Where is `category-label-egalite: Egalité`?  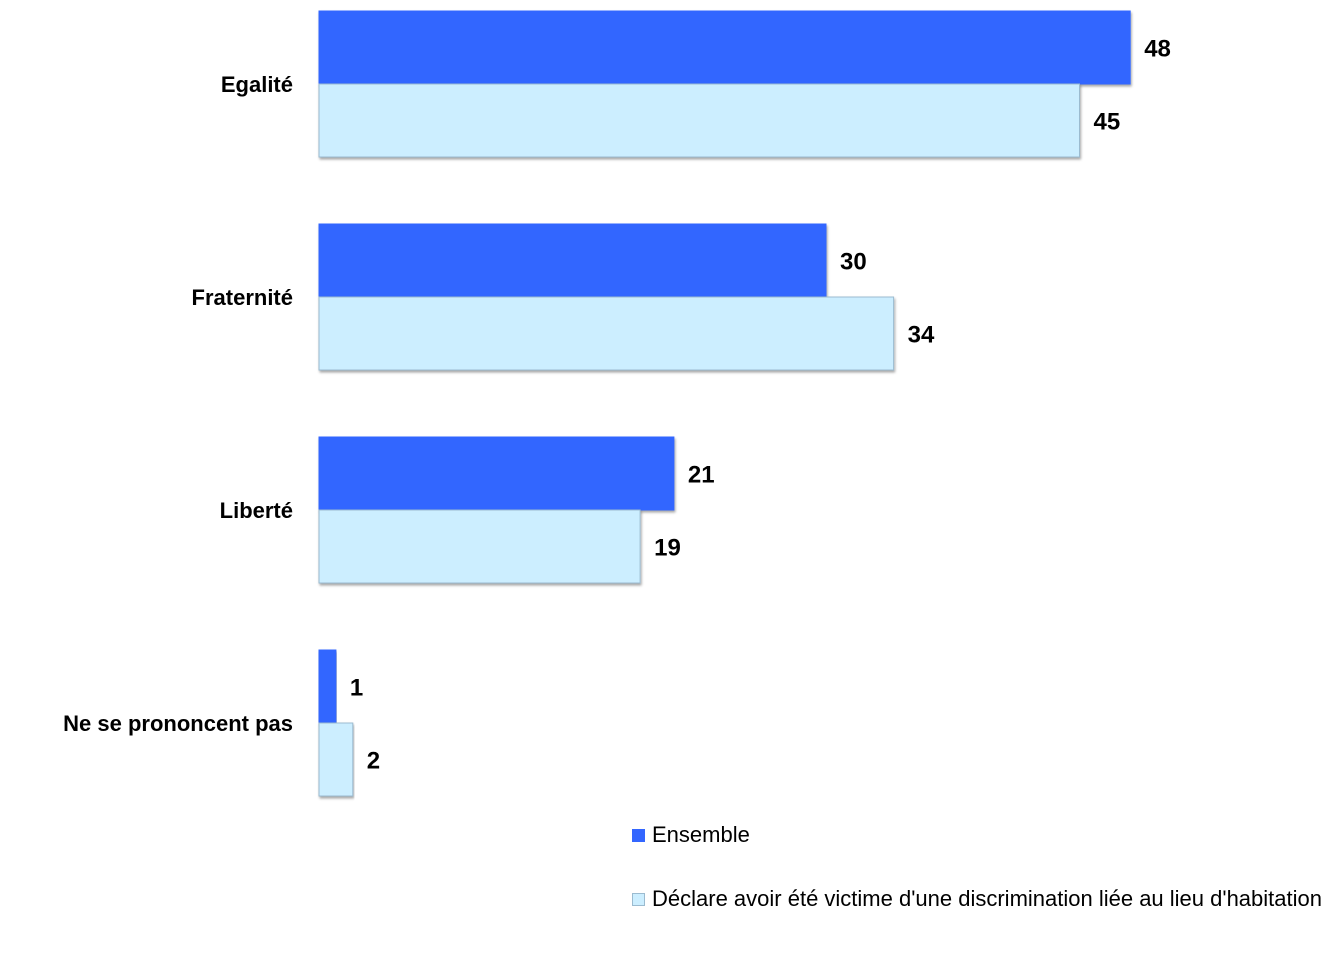
category-label-egalite: Egalité is located at coordinates (257, 84).